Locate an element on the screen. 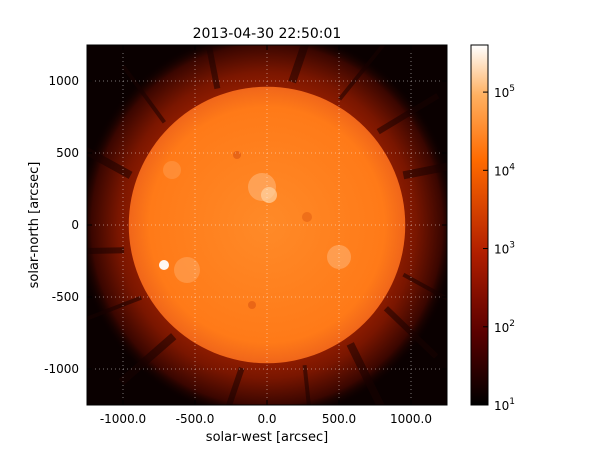  y-tick-label: 1000 is located at coordinates (63, 81).